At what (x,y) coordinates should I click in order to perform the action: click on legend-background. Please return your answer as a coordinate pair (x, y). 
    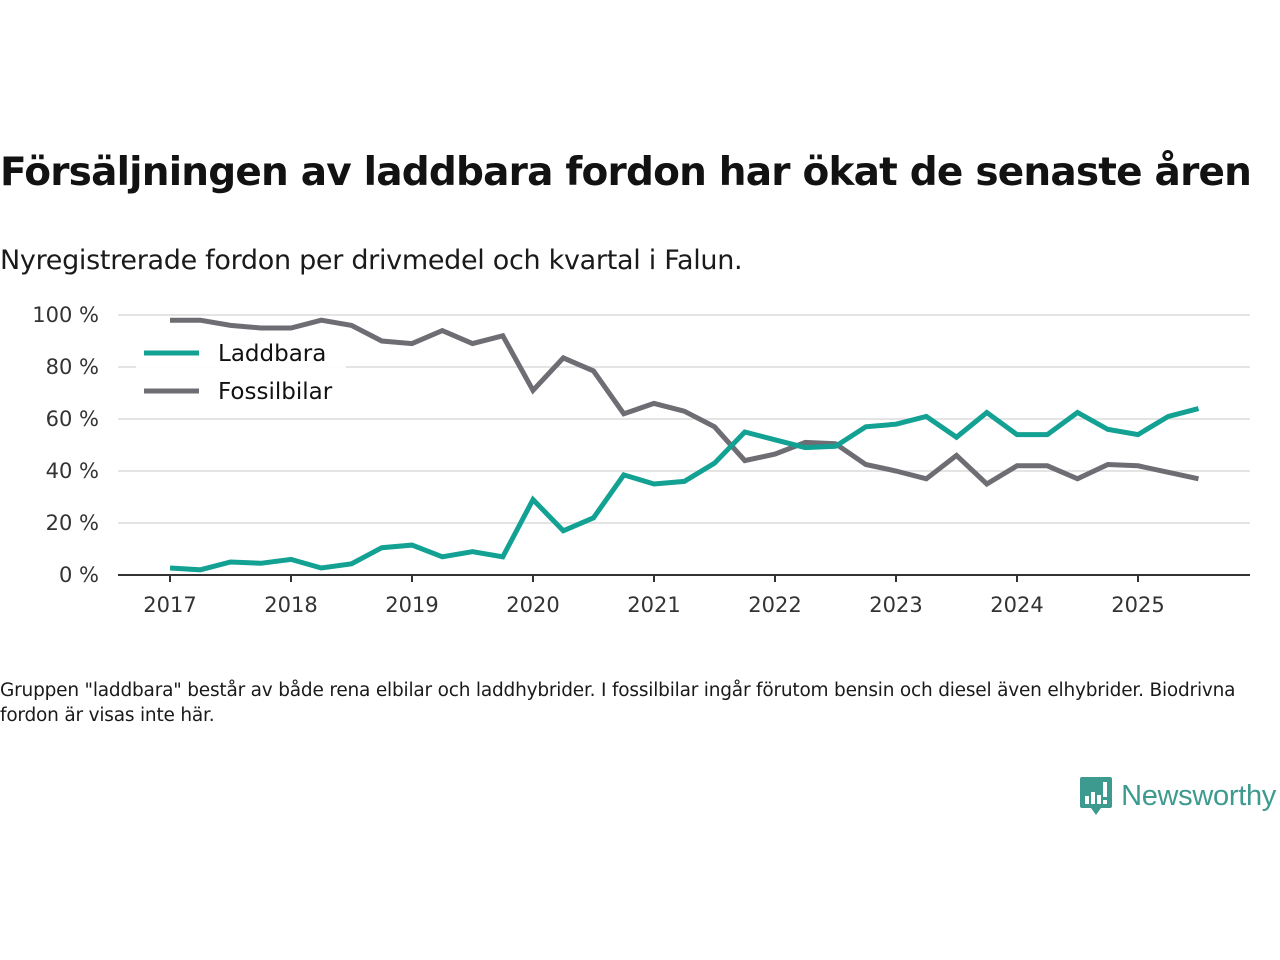
    Looking at the image, I should click on (241, 372).